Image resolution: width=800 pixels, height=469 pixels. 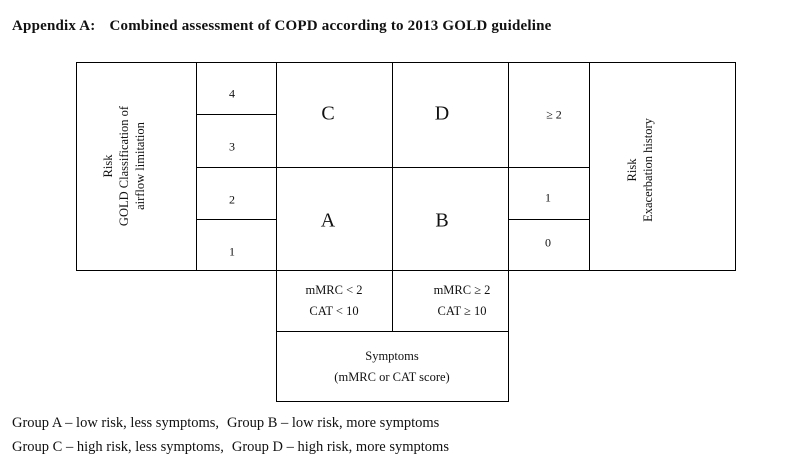 What do you see at coordinates (276, 336) in the screenshot?
I see `symptom-box-left-edge` at bounding box center [276, 336].